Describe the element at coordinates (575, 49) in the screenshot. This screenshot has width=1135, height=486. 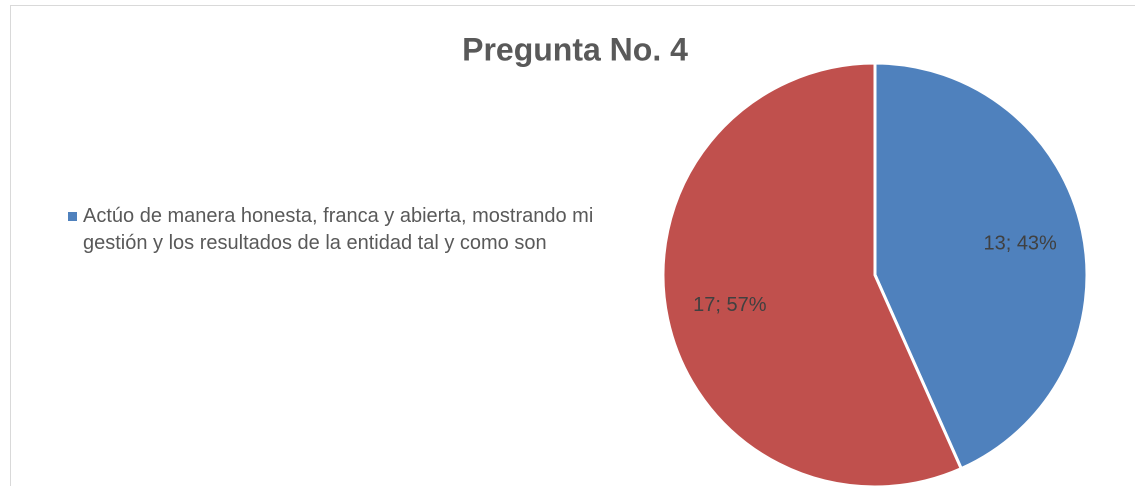
I see `chart-title: Pregunta No. 4` at that location.